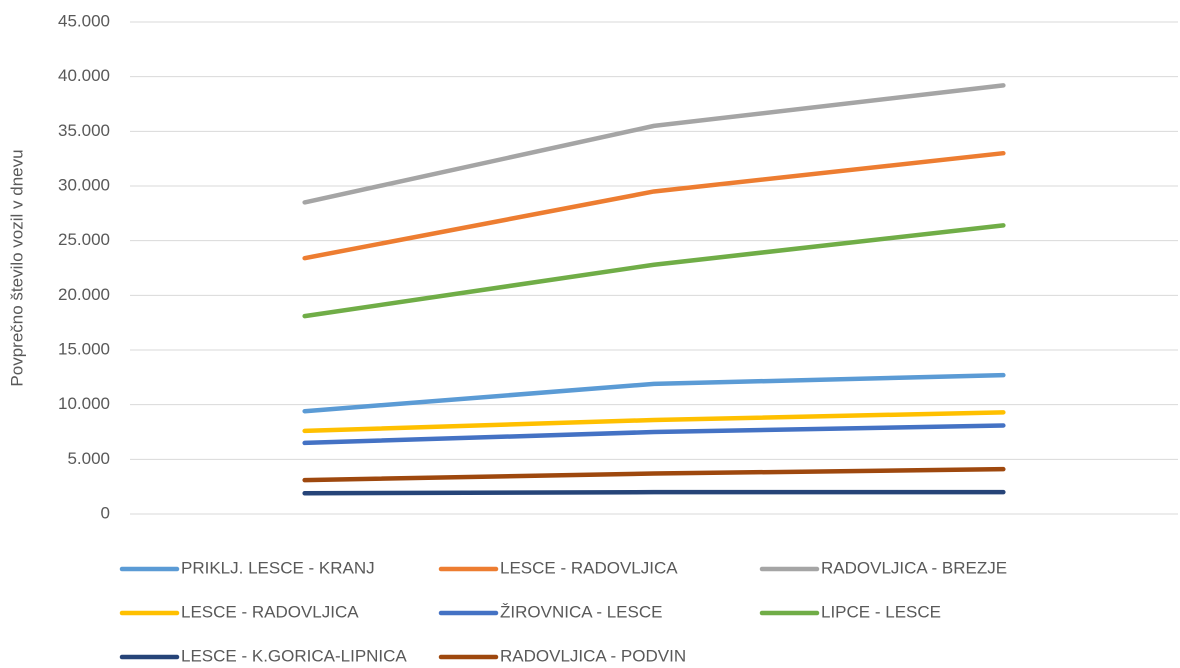 The width and height of the screenshot is (1180, 668). What do you see at coordinates (581, 611) in the screenshot?
I see `legend-label: ŽIROVNICA - LESCE` at bounding box center [581, 611].